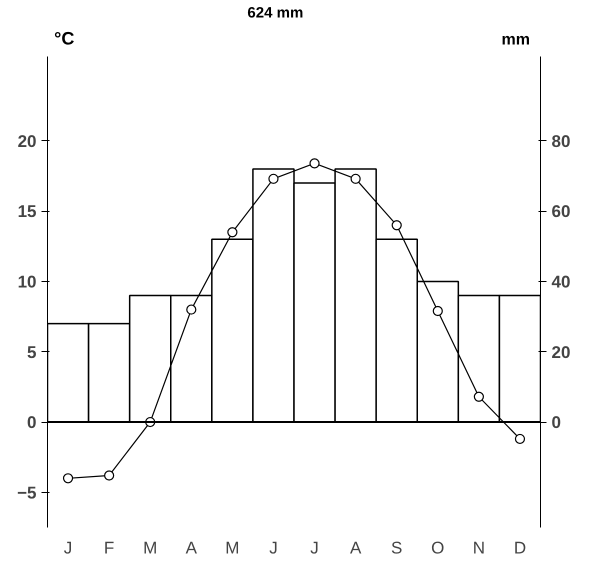 The image size is (595, 564). Describe the element at coordinates (561, 212) in the screenshot. I see `y2-tick-label: 60` at that location.